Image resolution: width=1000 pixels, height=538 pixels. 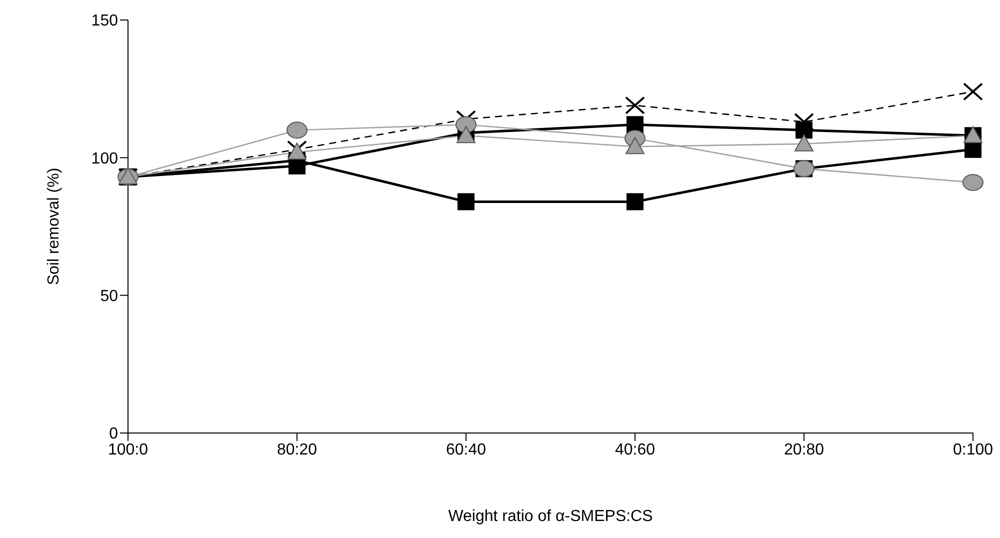 What do you see at coordinates (54, 227) in the screenshot?
I see `y-axis-title: Soil removal (%)` at bounding box center [54, 227].